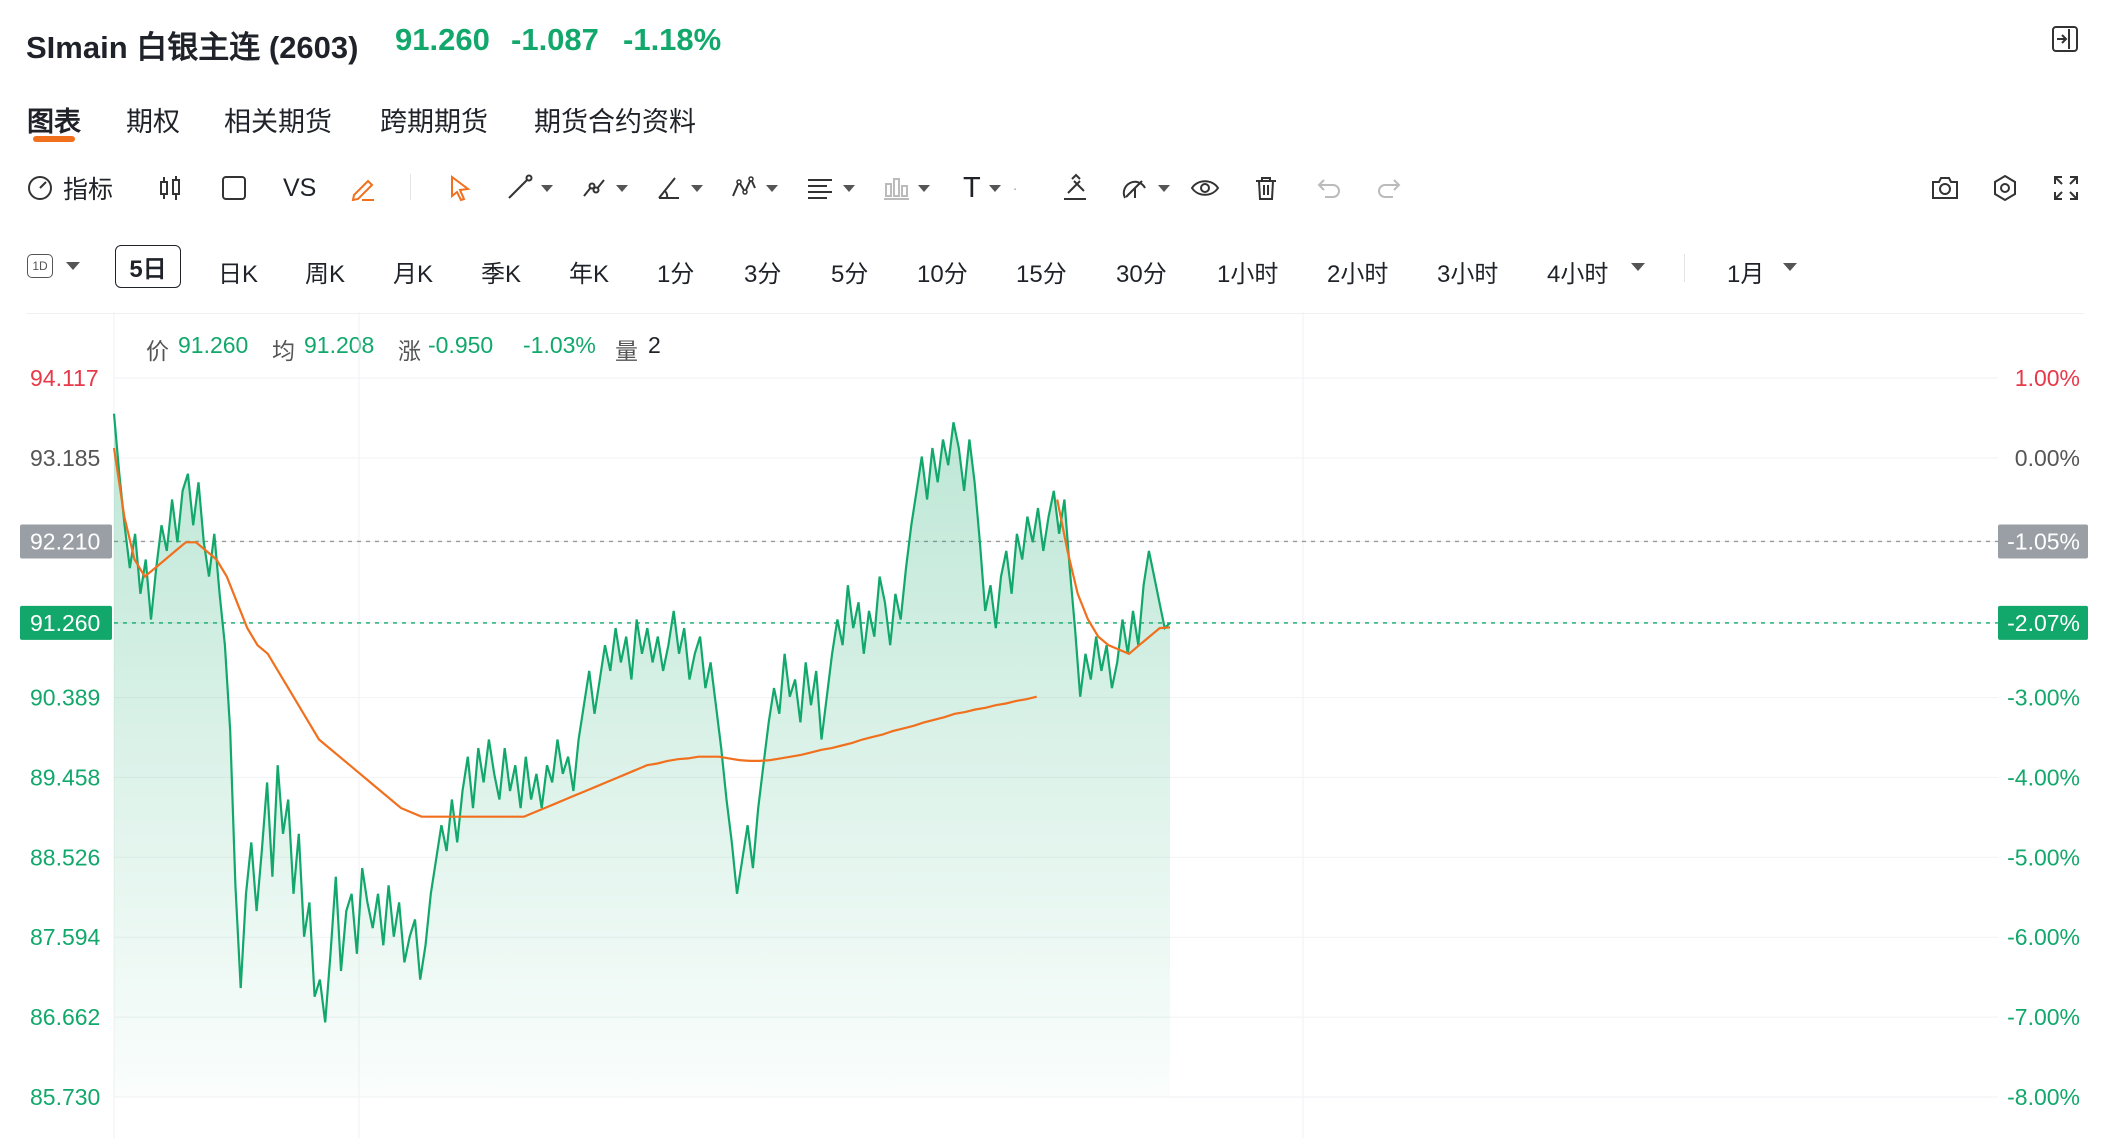 This screenshot has width=2104, height=1138. Describe the element at coordinates (2043, 937) in the screenshot. I see `y-tick-right: -6.00%` at that location.